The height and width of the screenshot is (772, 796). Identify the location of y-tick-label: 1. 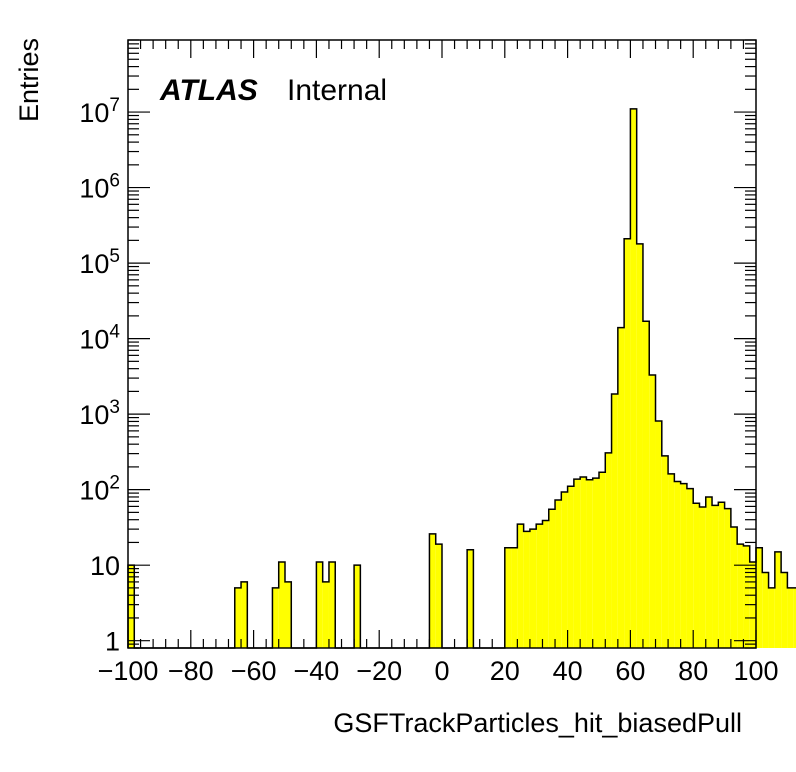
(112, 642).